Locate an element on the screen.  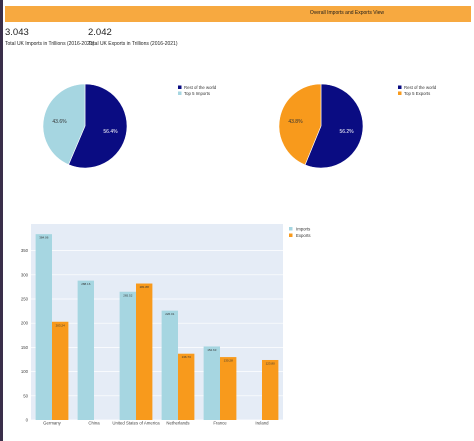
pie-value-label: 43.8% is located at coordinates (295, 122).